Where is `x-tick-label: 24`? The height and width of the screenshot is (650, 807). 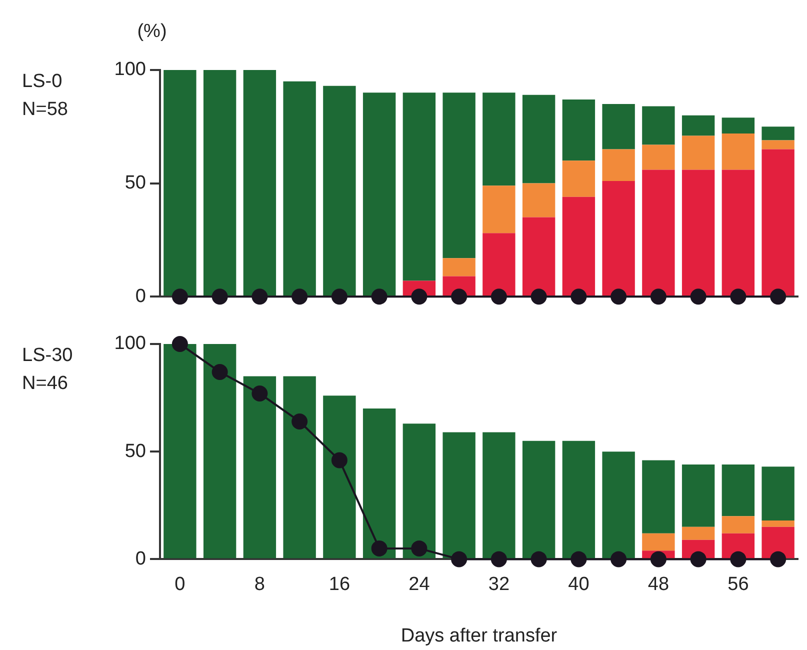
x-tick-label: 24 is located at coordinates (419, 584).